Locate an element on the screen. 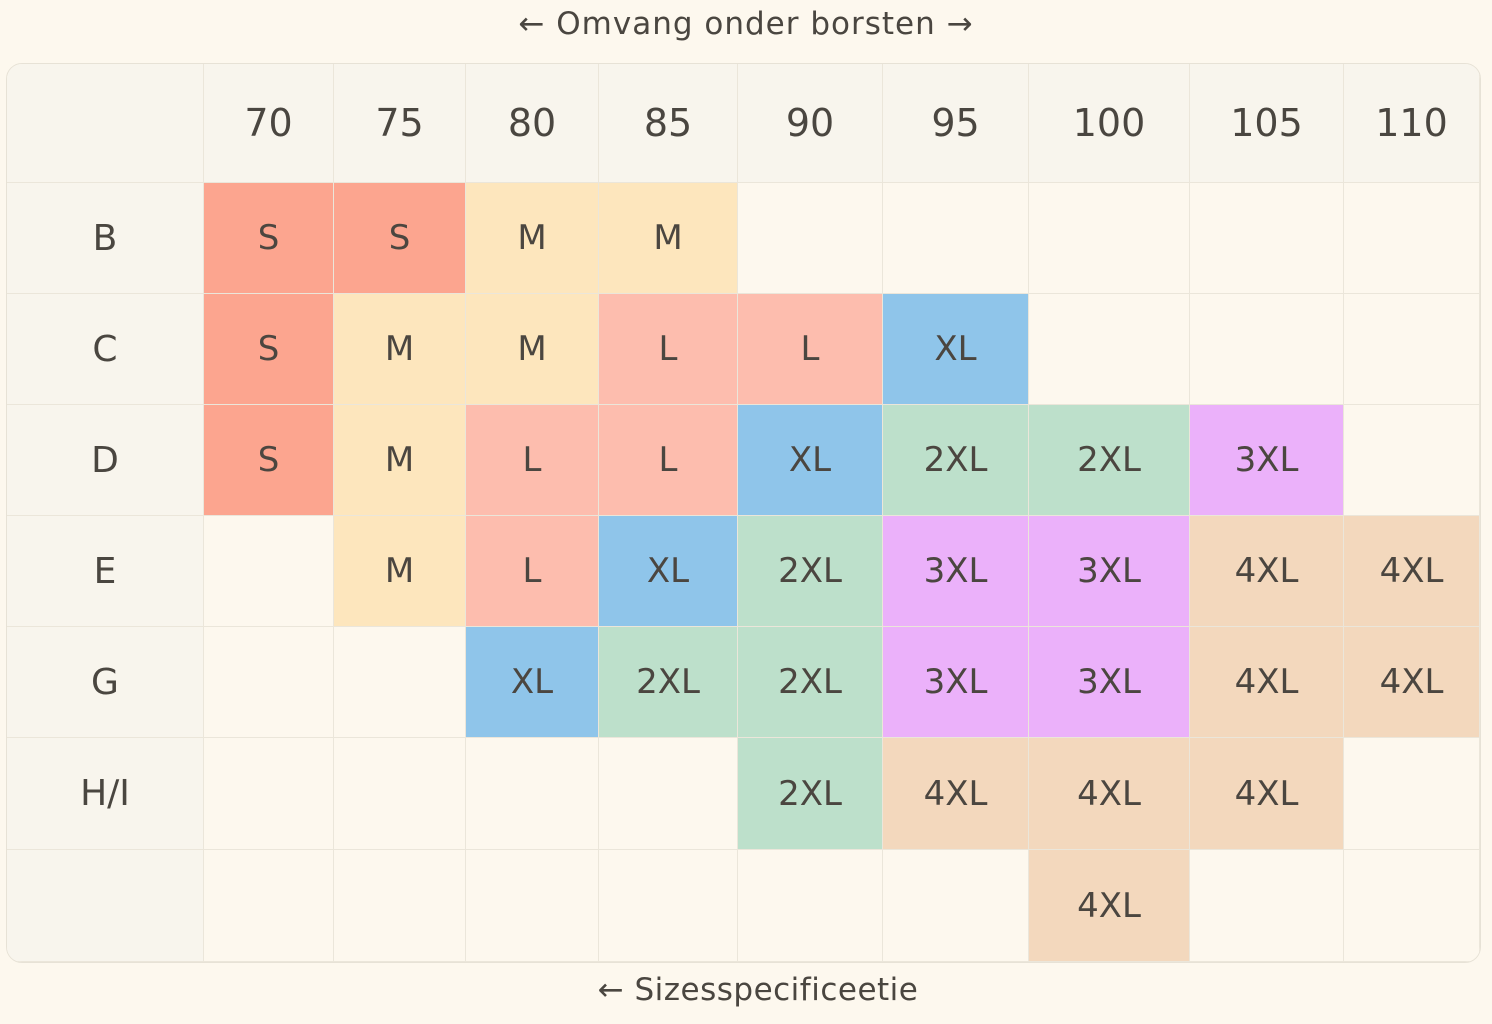 The width and height of the screenshot is (1492, 1024). row-header-e: E is located at coordinates (105, 571).